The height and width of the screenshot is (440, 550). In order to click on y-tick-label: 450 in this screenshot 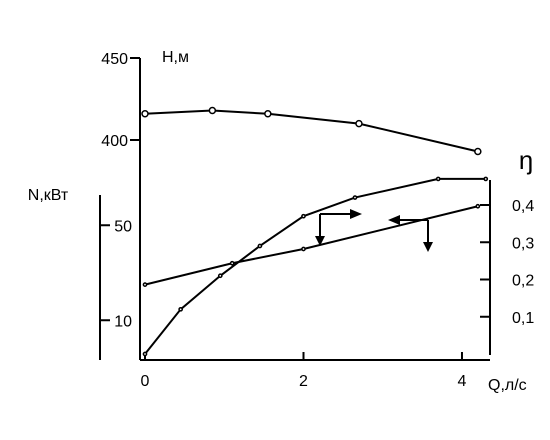, I will do `click(114, 59)`.